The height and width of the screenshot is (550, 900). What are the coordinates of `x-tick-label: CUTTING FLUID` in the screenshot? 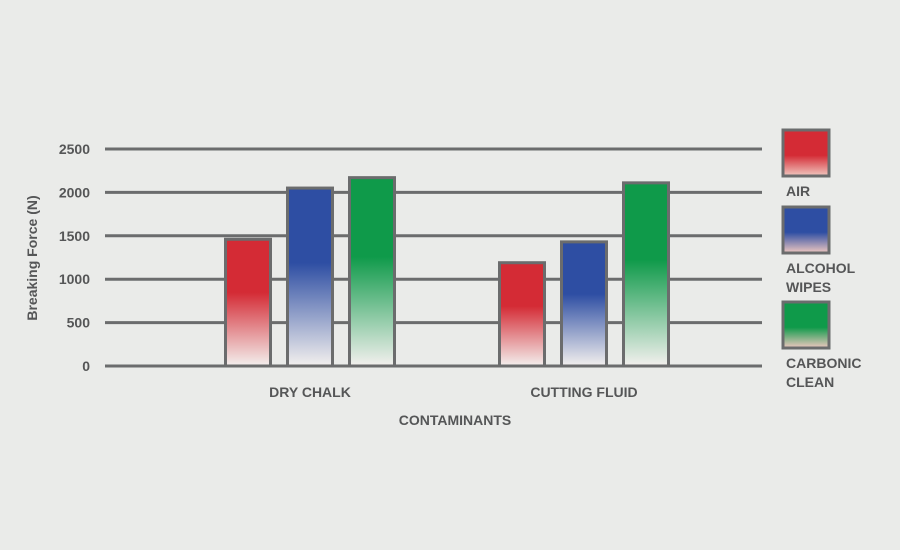 It's located at (583, 392).